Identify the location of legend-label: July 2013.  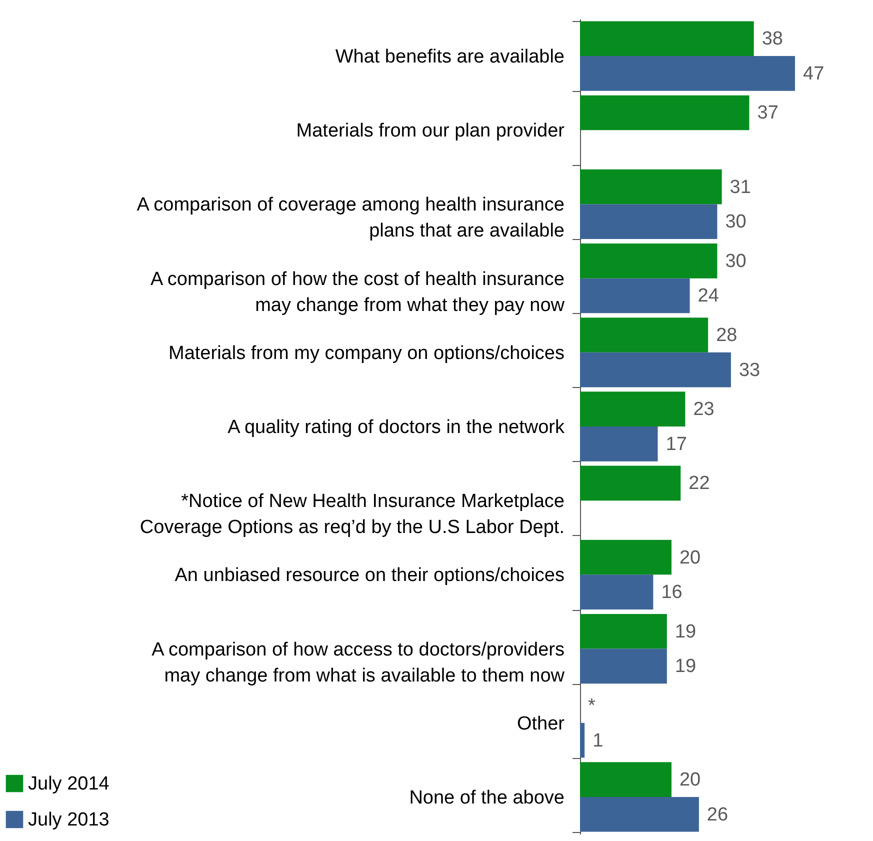
(69, 820).